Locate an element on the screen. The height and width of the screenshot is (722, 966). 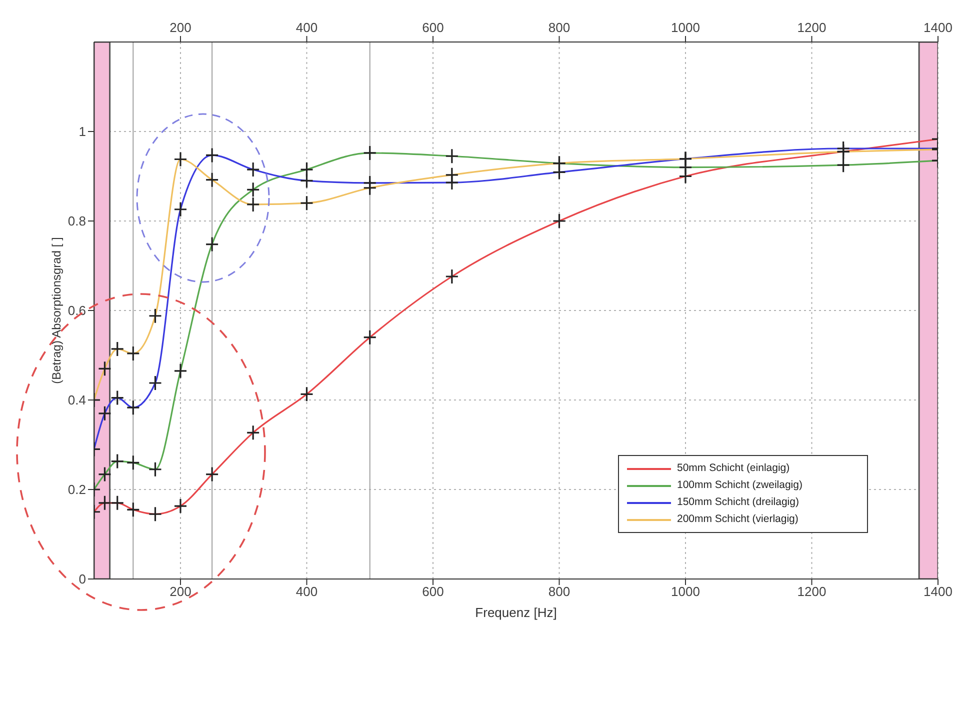
legend-label: 200mm Schicht (vierlagig) is located at coordinates (737, 519).